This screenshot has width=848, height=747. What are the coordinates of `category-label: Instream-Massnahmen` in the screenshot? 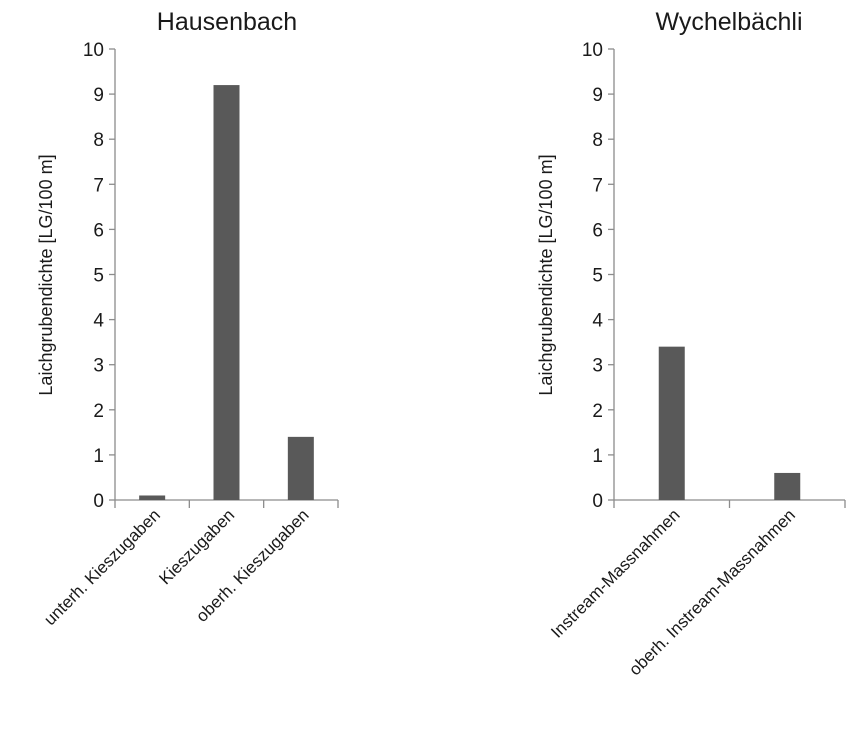 It's located at (615, 573).